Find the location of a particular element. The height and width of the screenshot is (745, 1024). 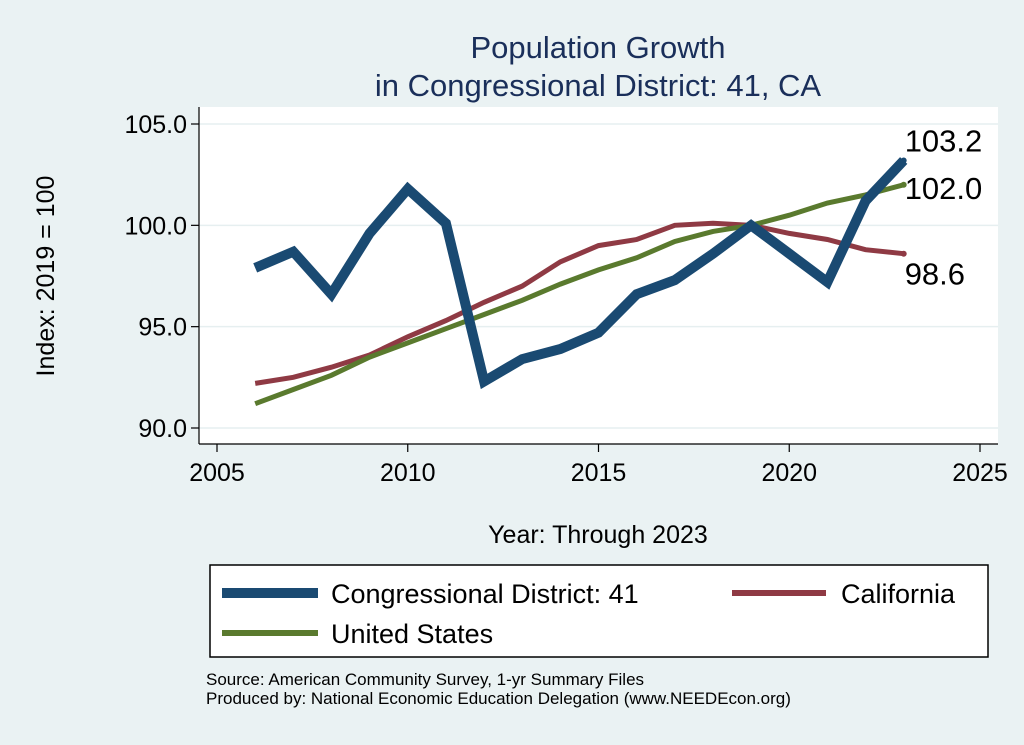

x-tick-label: 2005 is located at coordinates (217, 473).